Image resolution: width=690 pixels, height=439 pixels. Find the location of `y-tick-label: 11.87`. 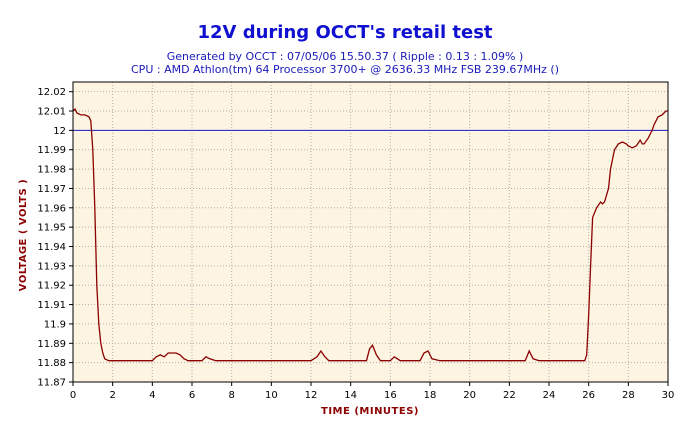

y-tick-label: 11.87 is located at coordinates (51, 383).